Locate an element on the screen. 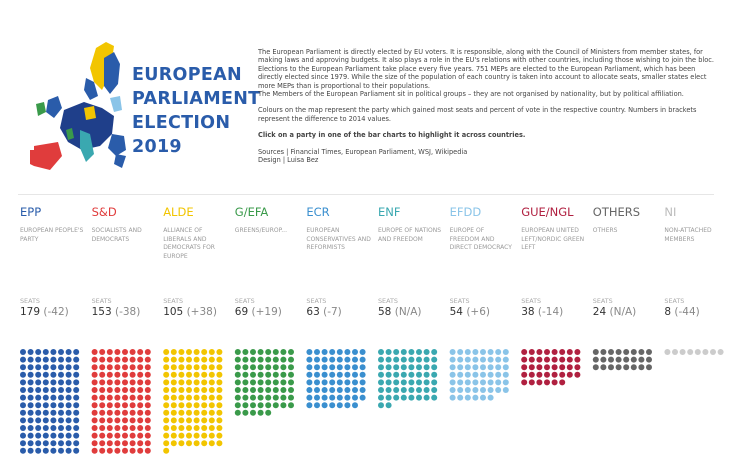  party-abbr: EFDD is located at coordinates (465, 212).